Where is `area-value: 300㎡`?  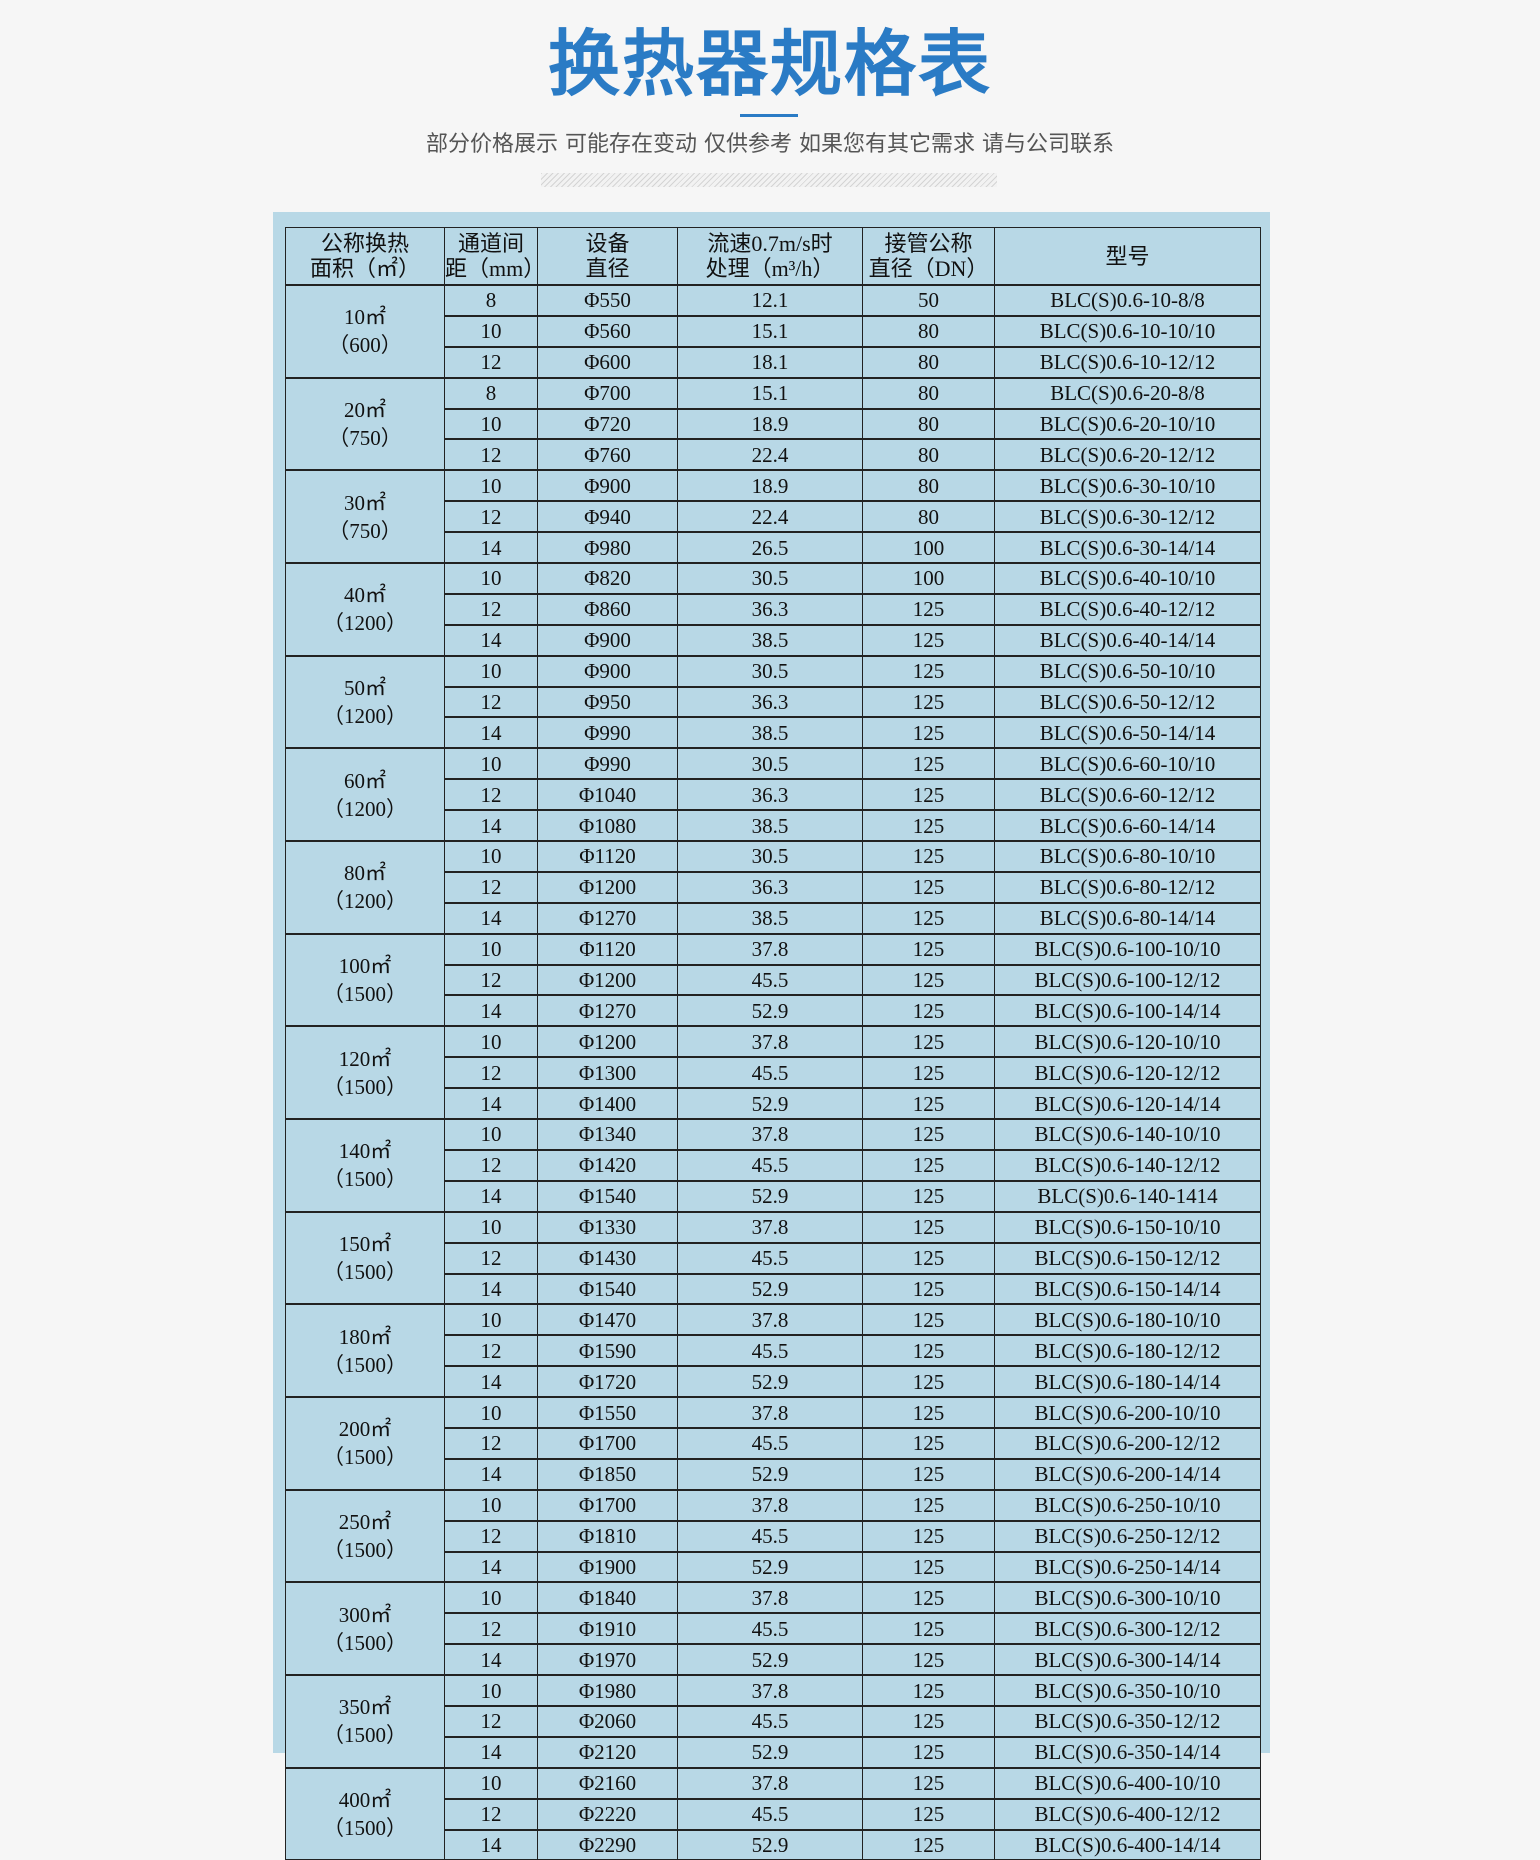 area-value: 300㎡ is located at coordinates (365, 1614).